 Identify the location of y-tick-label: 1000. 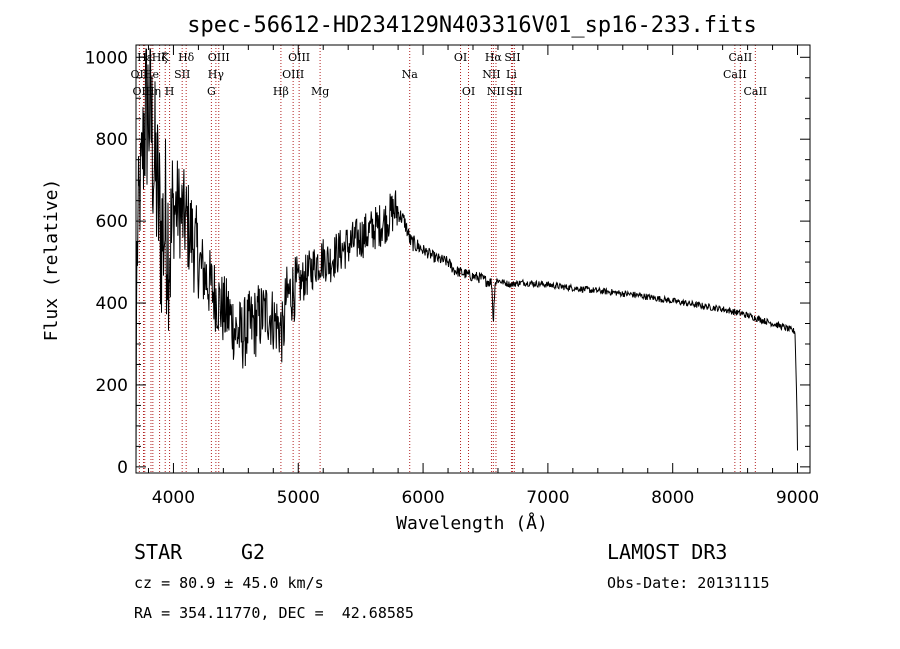
(106, 58).